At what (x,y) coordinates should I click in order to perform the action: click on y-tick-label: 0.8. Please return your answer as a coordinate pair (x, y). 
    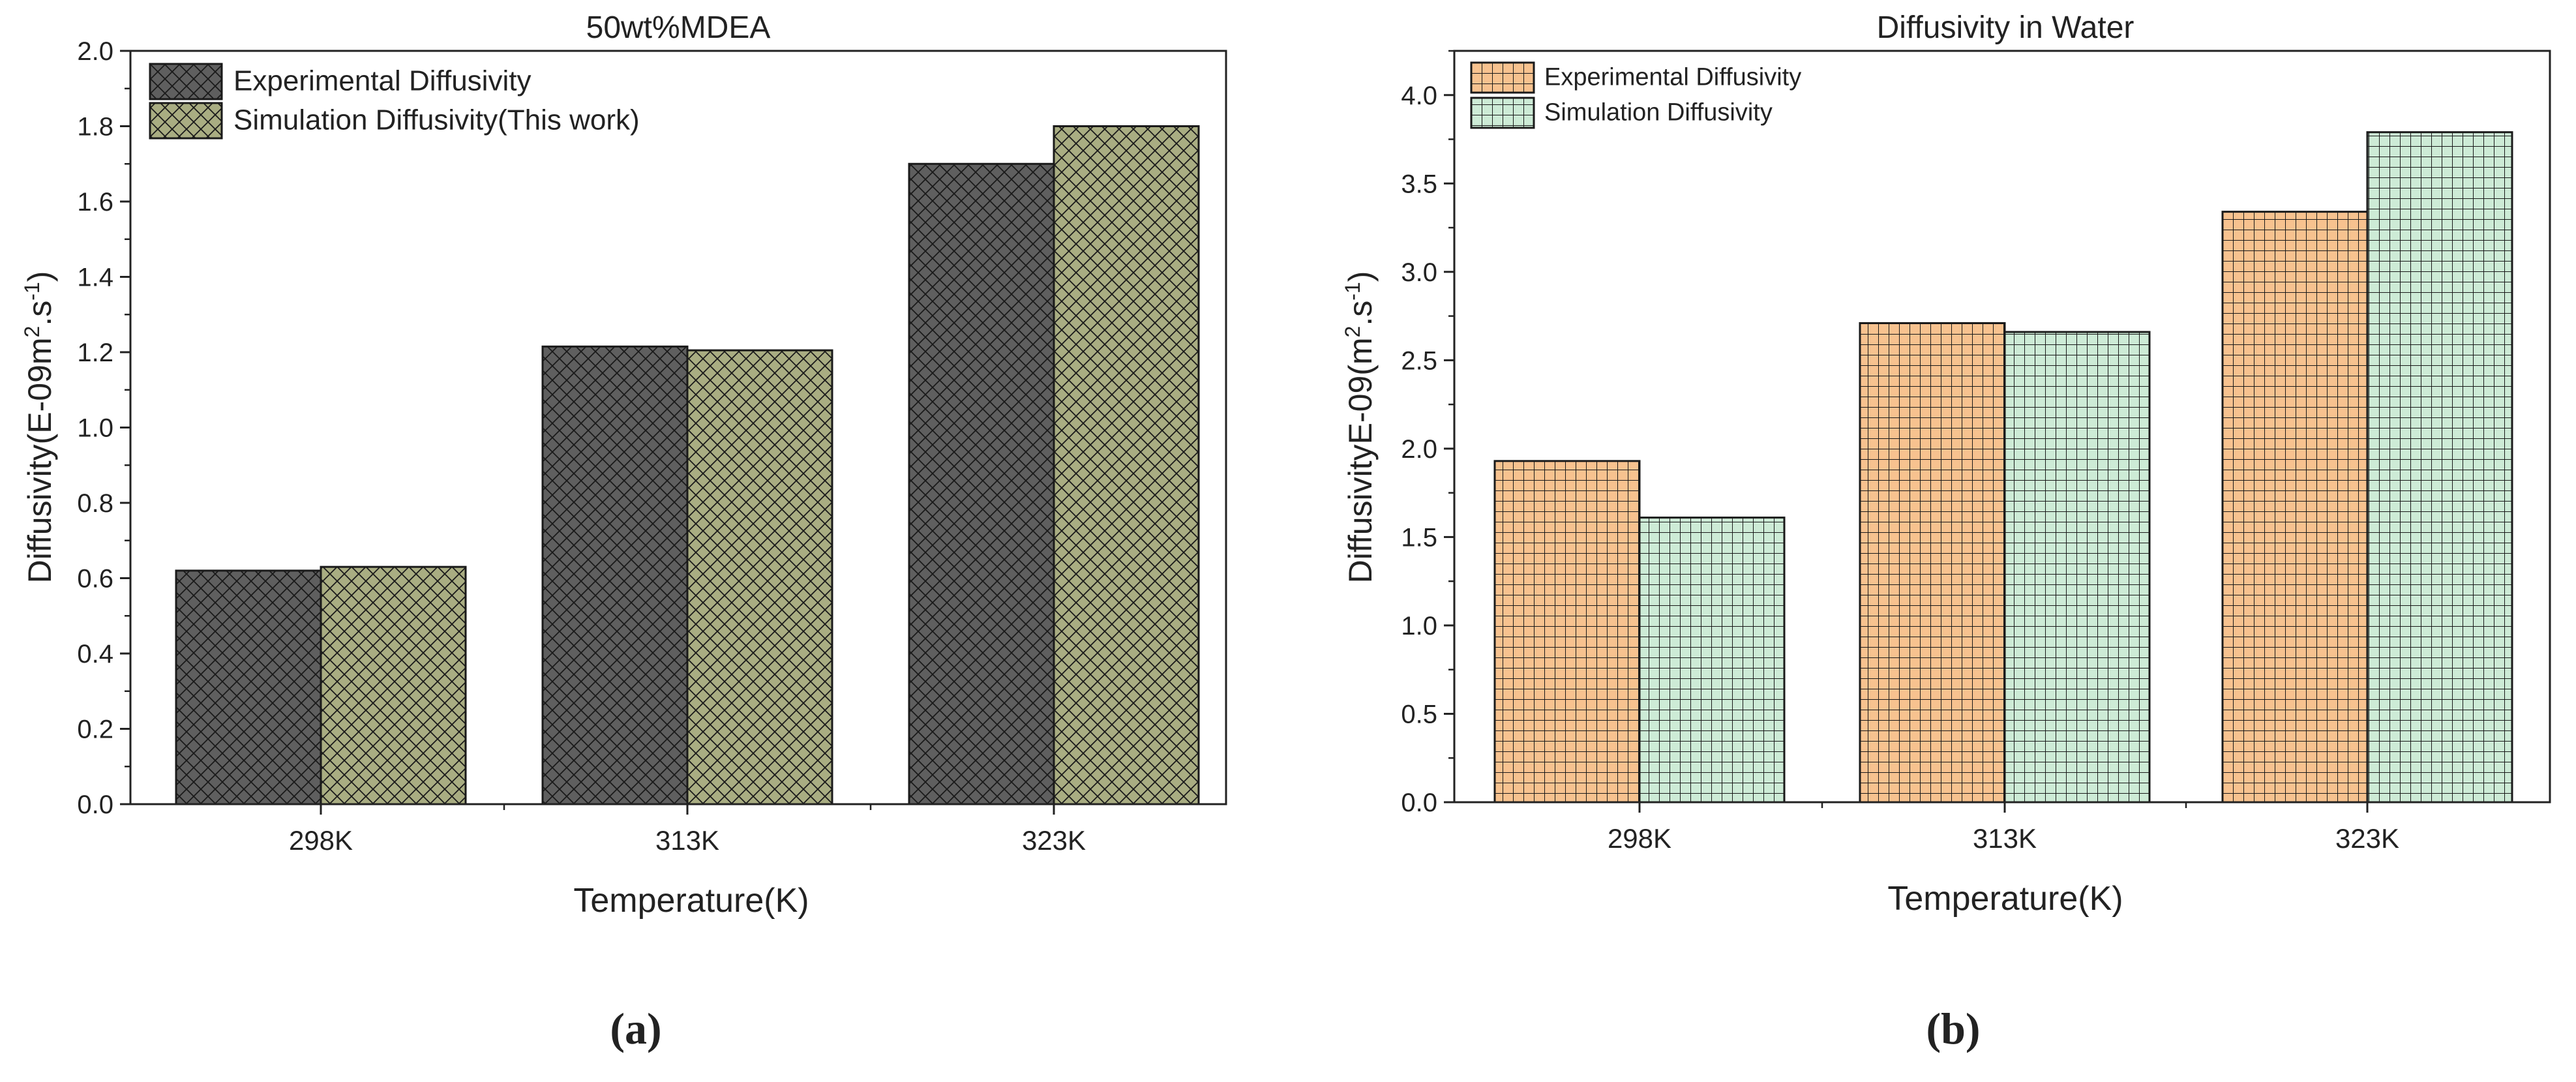
    Looking at the image, I should click on (95, 503).